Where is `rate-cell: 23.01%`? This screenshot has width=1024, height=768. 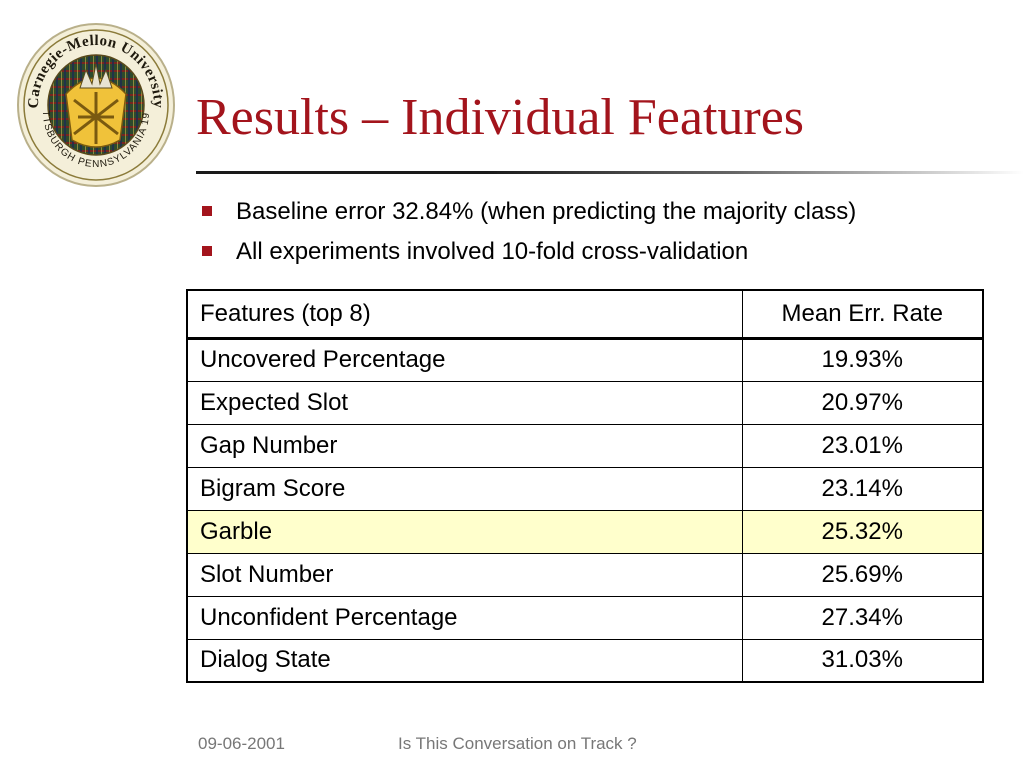
rate-cell: 23.01% is located at coordinates (862, 445).